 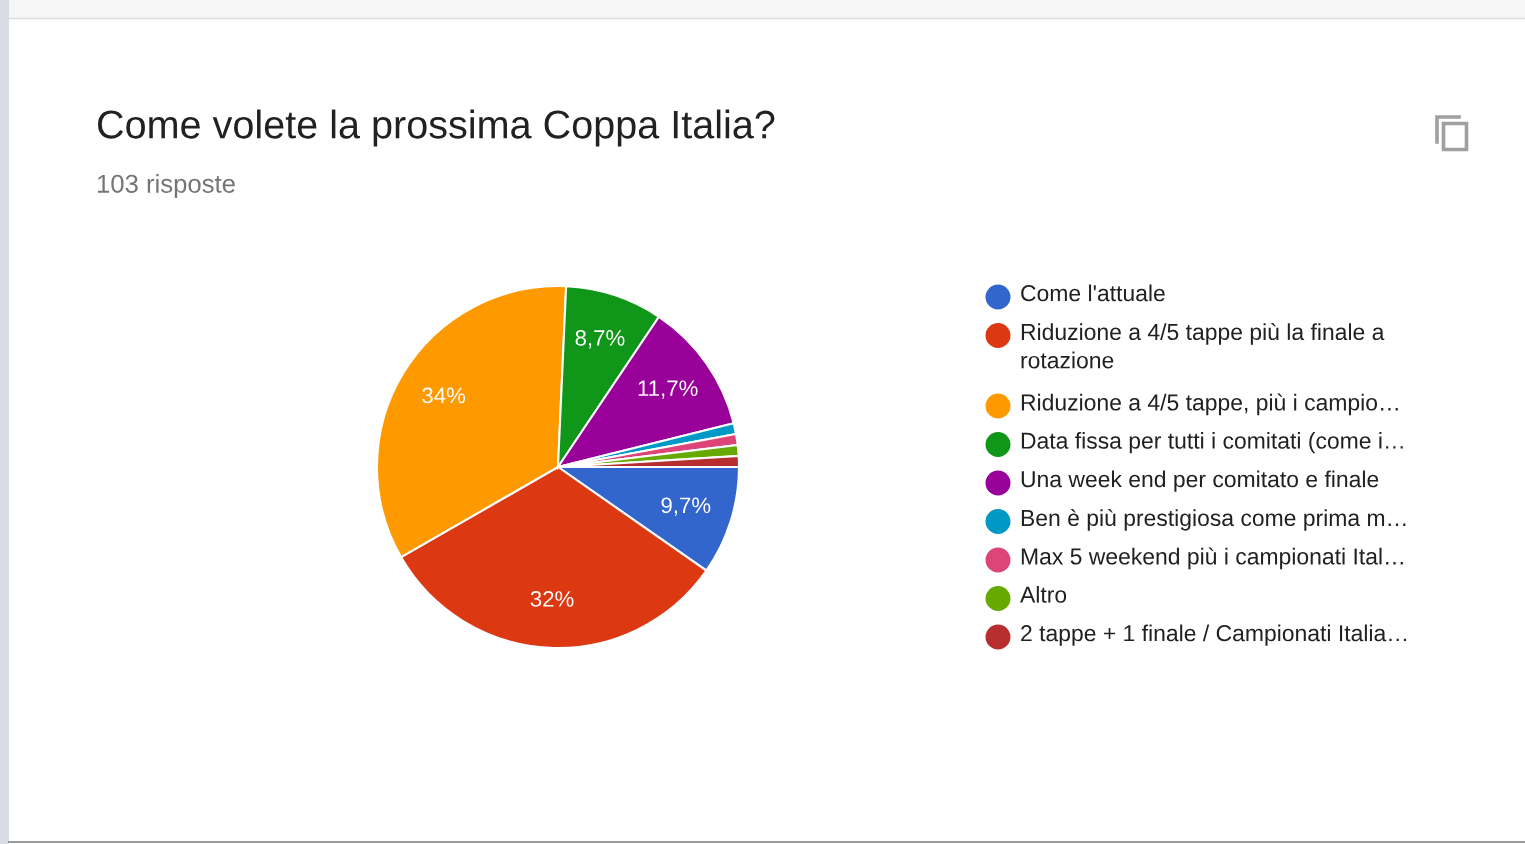 What do you see at coordinates (552, 599) in the screenshot?
I see `data-label: 32%` at bounding box center [552, 599].